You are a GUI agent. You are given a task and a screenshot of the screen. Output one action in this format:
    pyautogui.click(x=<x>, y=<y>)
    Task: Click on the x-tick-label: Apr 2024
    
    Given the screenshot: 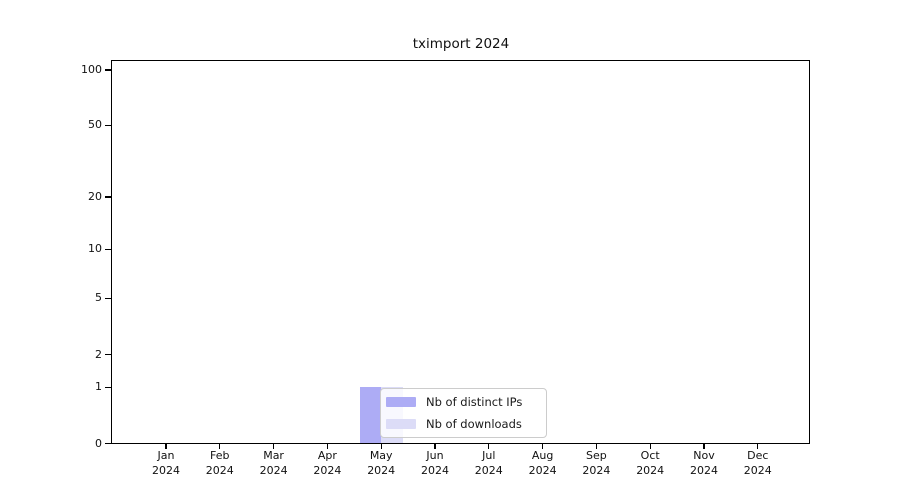 What is the action you would take?
    pyautogui.click(x=327, y=463)
    